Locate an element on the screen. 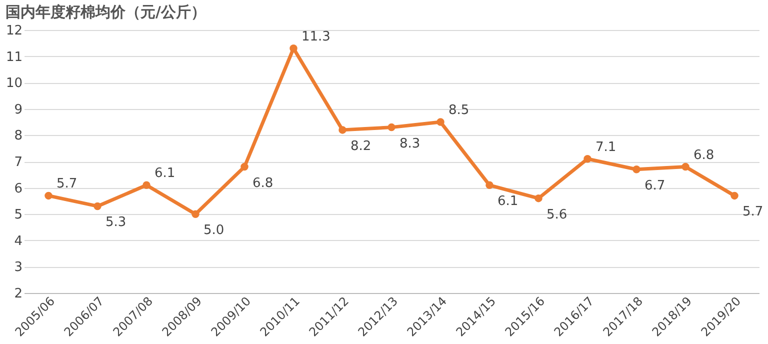  text: 5.3 is located at coordinates (116, 222).